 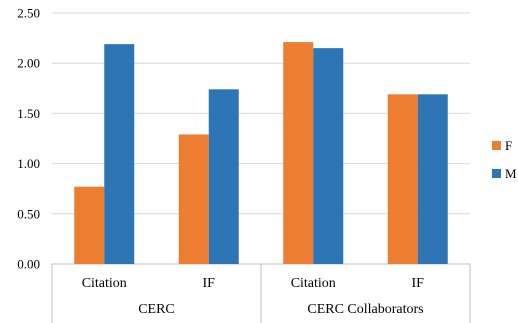 I want to click on legend-label-f: F, so click(x=508, y=145).